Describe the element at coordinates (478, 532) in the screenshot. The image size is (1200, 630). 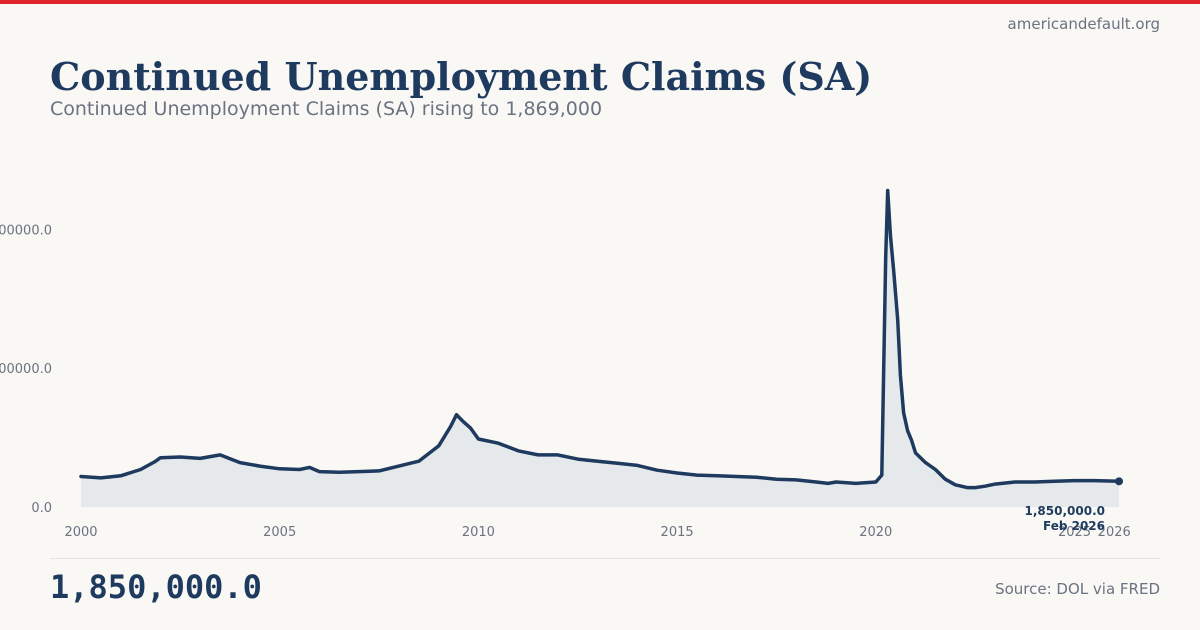
I see `x-tick-label: 2010` at that location.